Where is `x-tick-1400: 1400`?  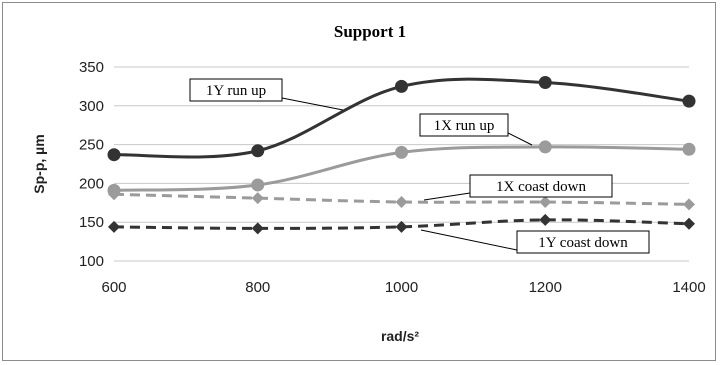 x-tick-1400: 1400 is located at coordinates (688, 287).